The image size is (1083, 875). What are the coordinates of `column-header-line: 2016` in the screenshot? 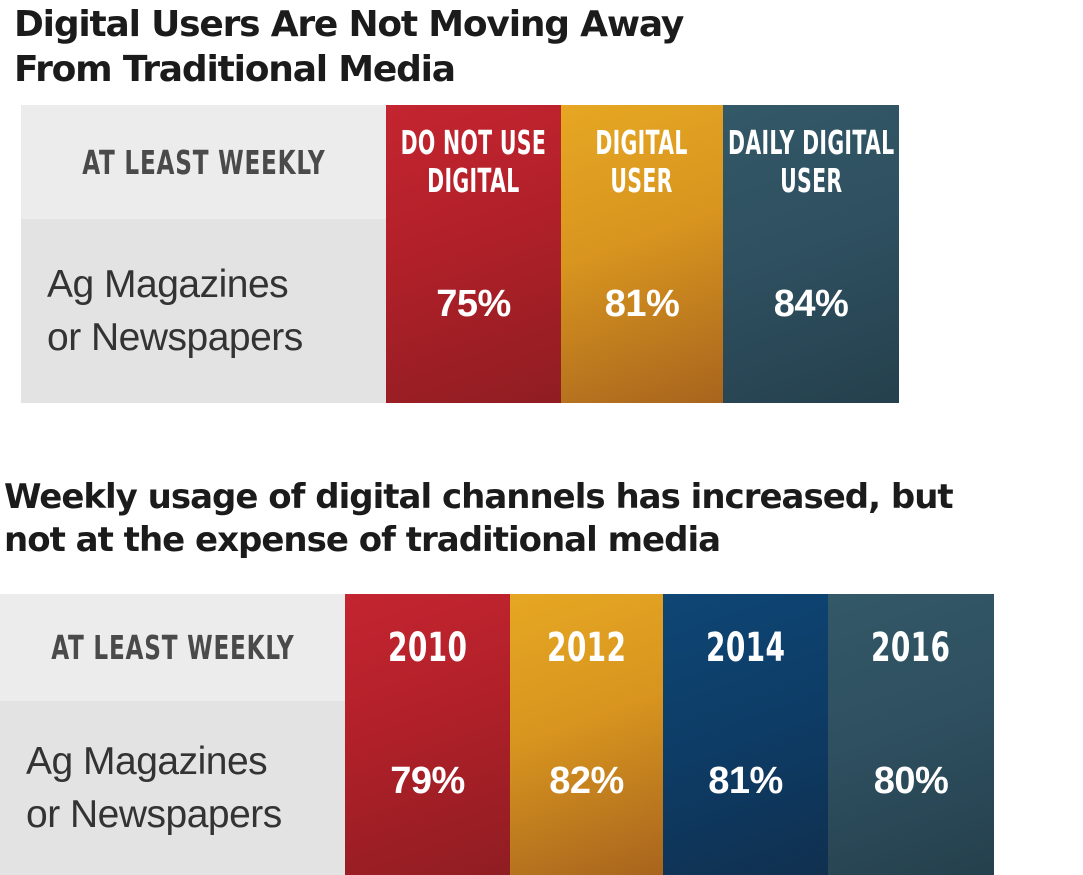 It's located at (911, 647).